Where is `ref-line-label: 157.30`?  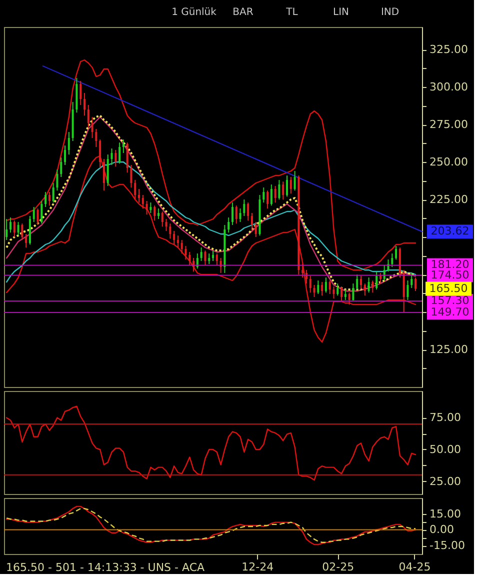
ref-line-label: 157.30 is located at coordinates (450, 301).